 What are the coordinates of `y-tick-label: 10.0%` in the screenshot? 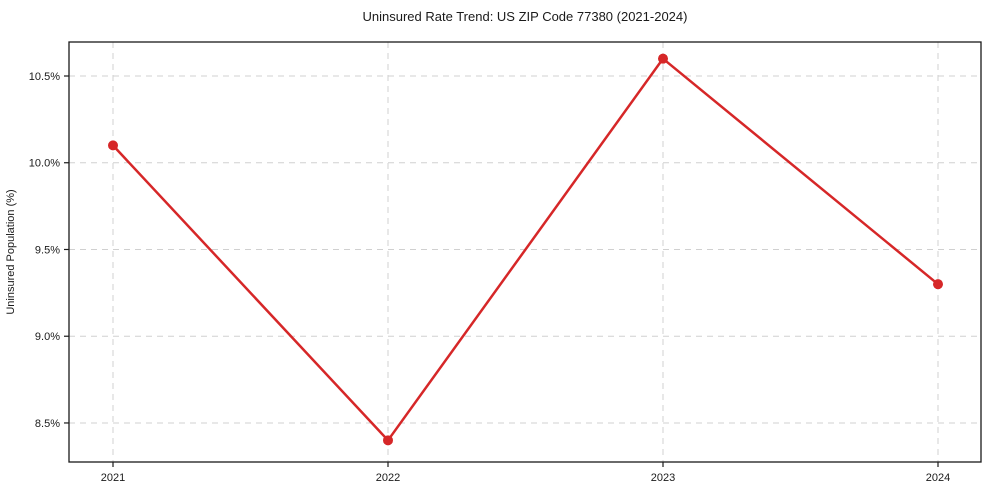 It's located at (44, 164).